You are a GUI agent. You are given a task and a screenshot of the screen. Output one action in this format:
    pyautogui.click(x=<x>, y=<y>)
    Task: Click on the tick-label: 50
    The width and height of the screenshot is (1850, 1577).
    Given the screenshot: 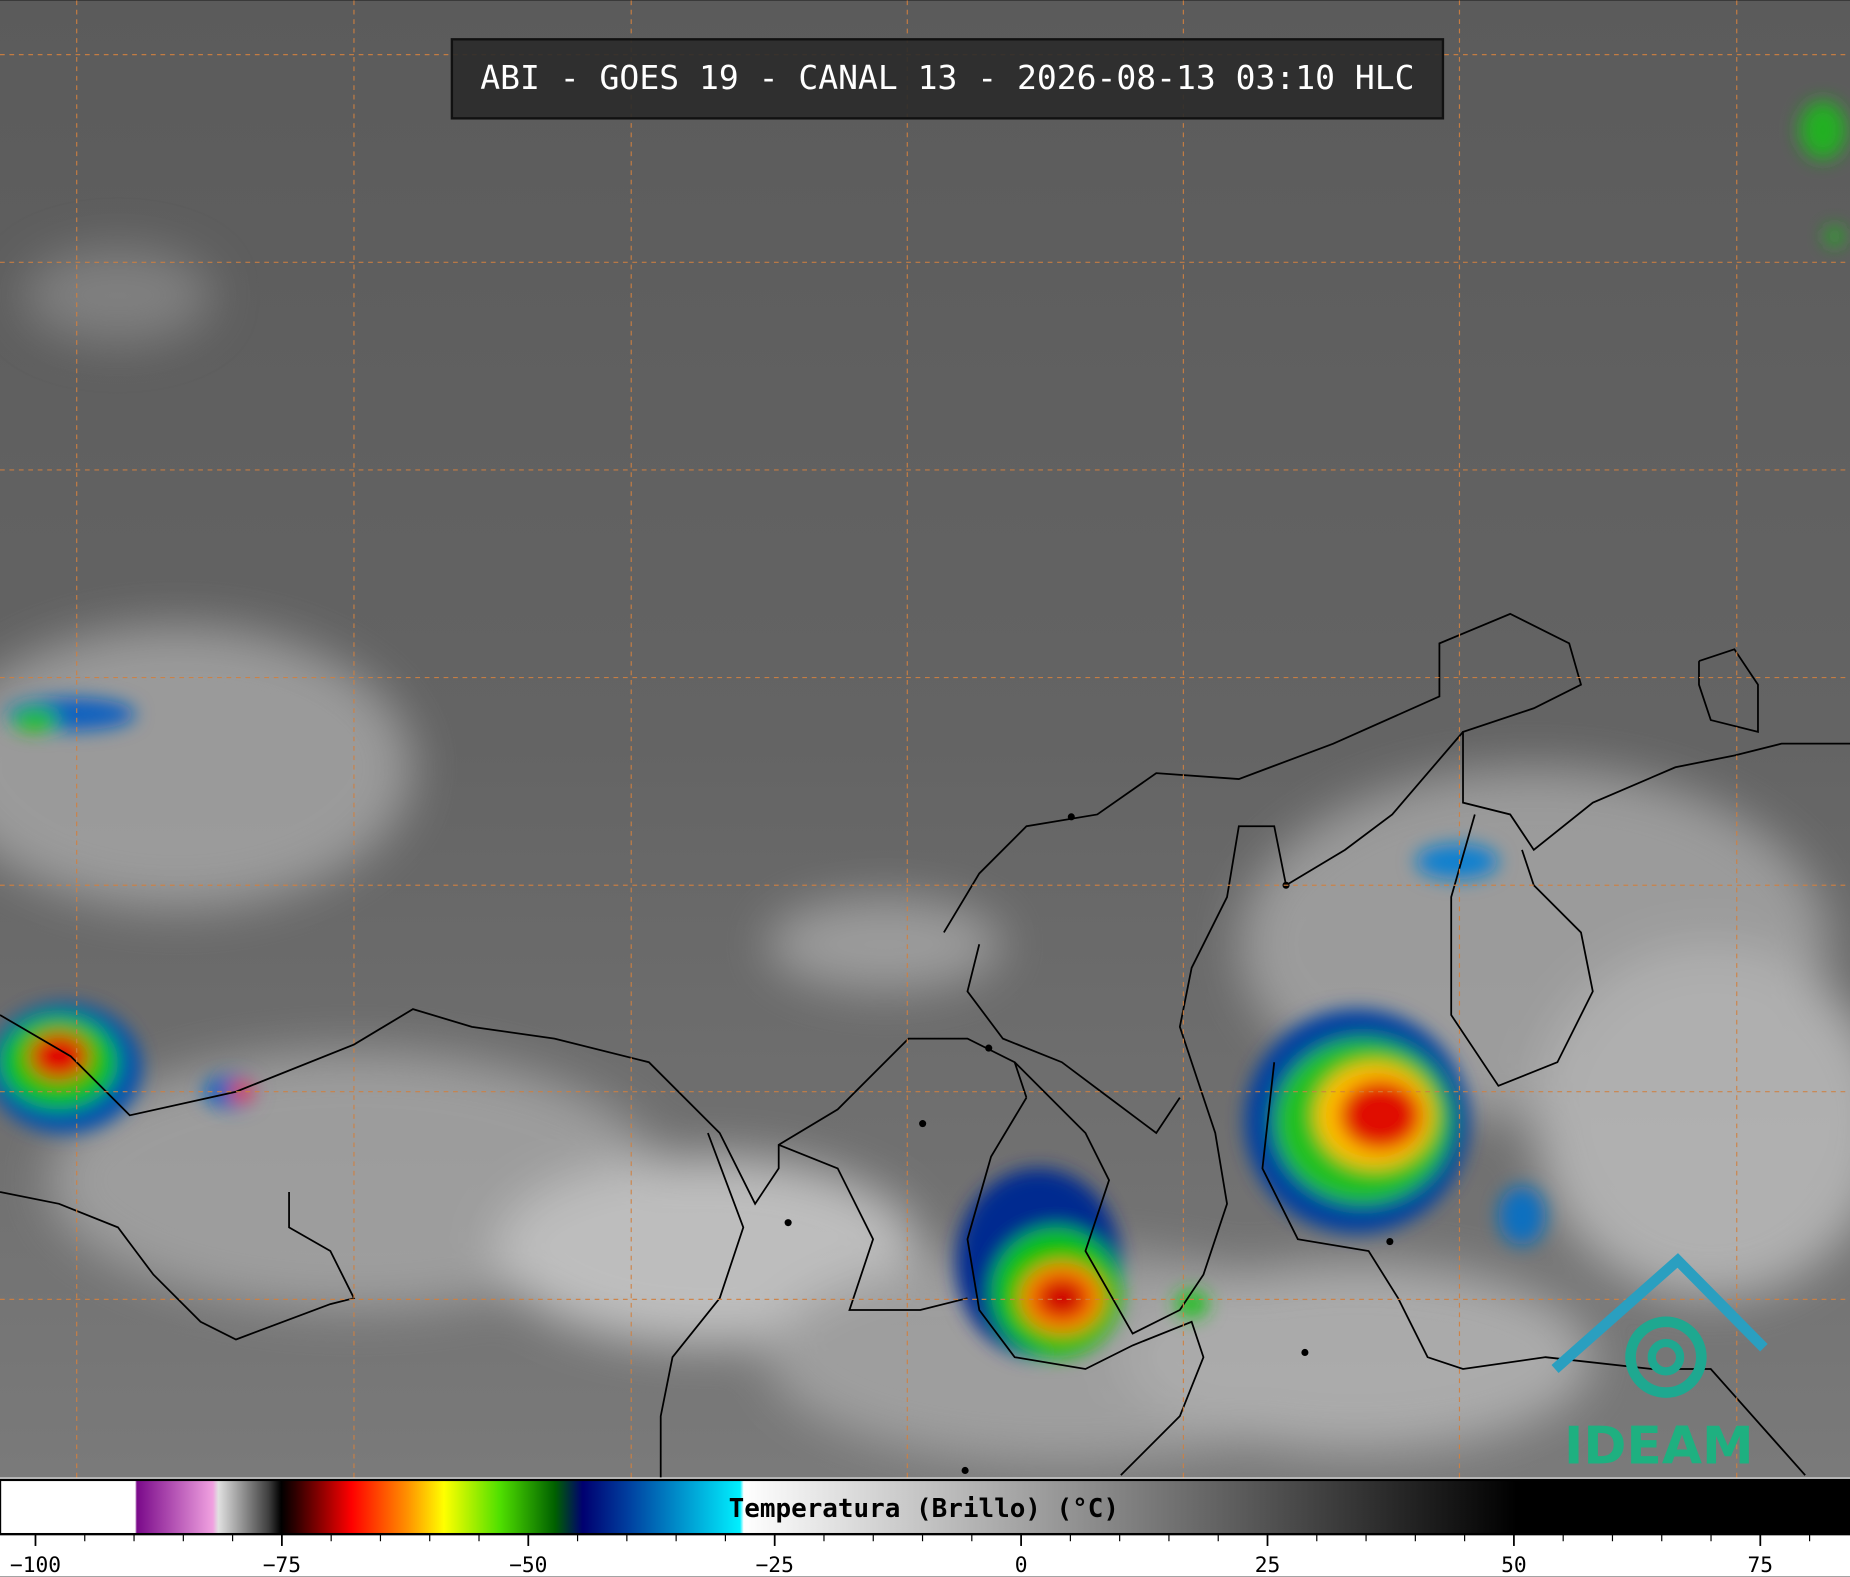 What is the action you would take?
    pyautogui.click(x=1514, y=1565)
    